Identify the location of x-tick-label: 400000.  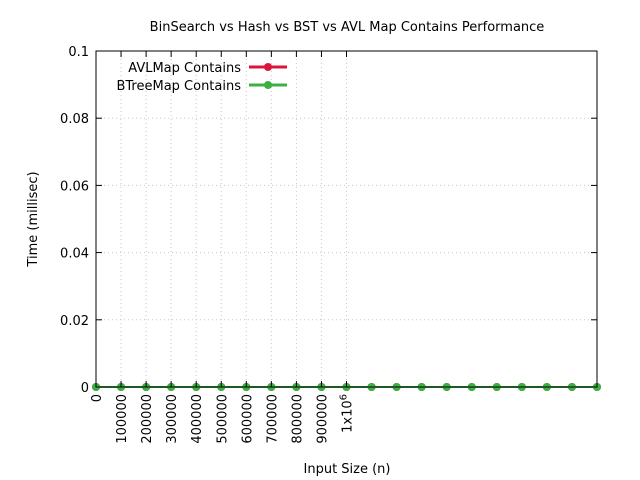
(197, 419).